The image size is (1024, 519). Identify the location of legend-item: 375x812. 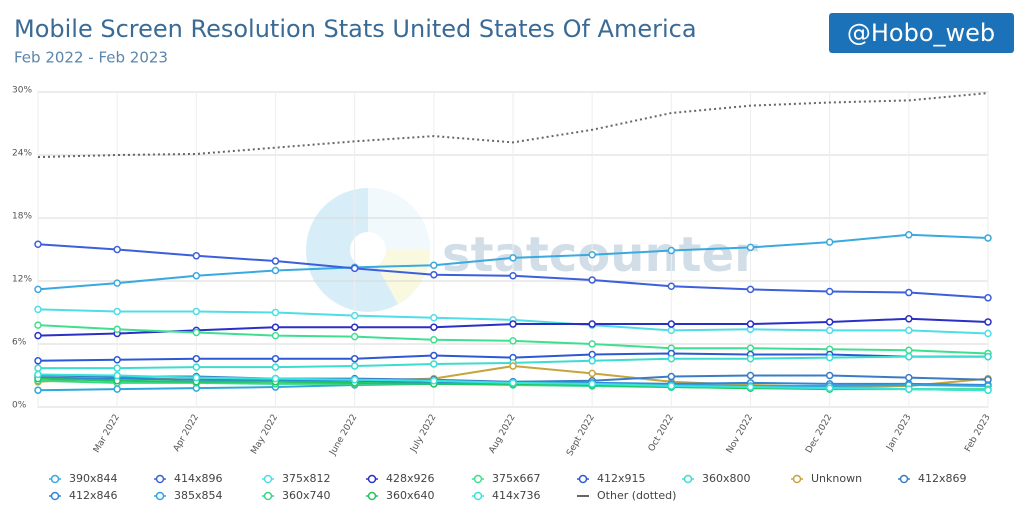
(296, 478).